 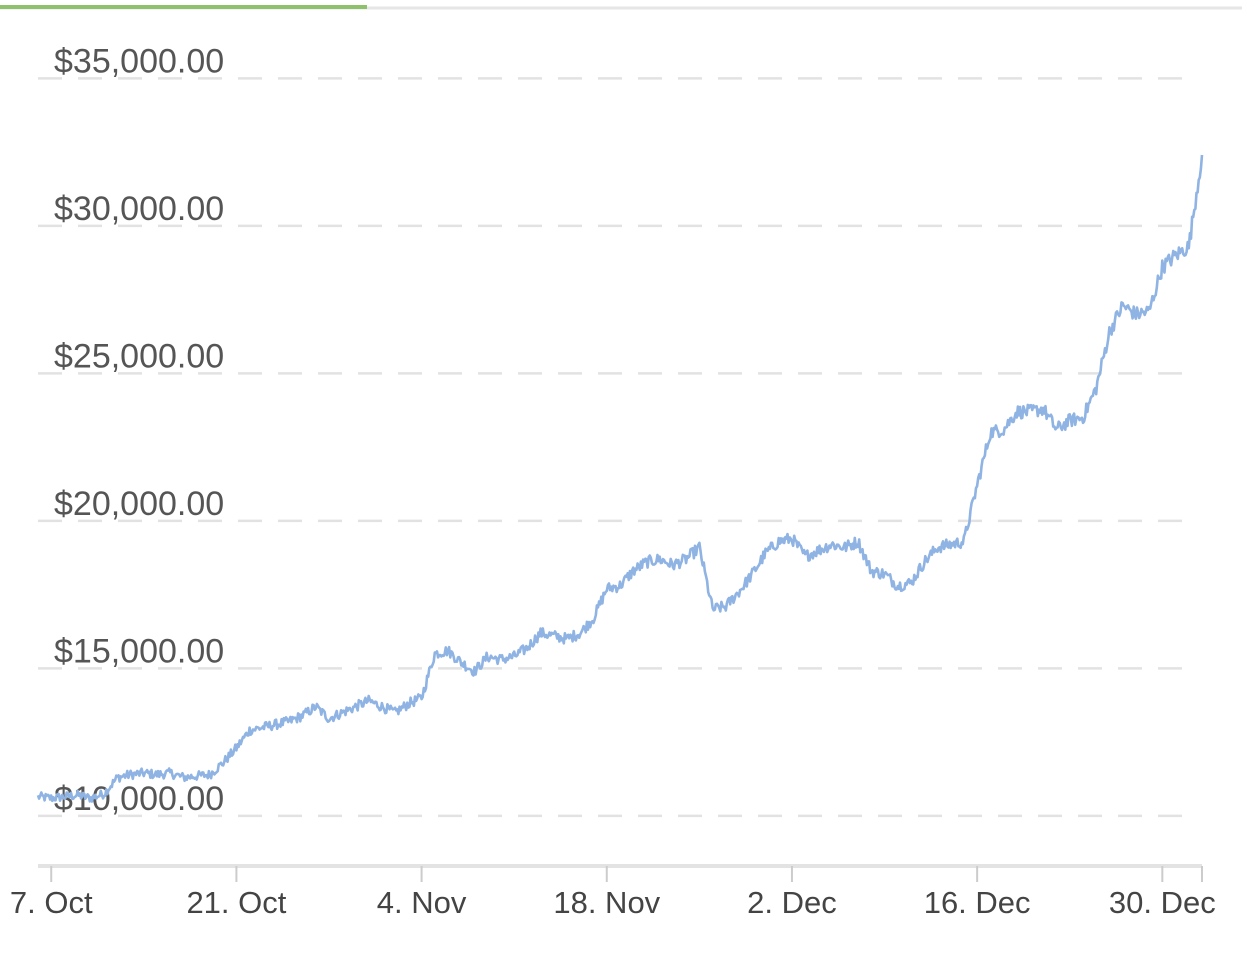 I want to click on y-tick-label: $25,000.00, so click(x=139, y=356).